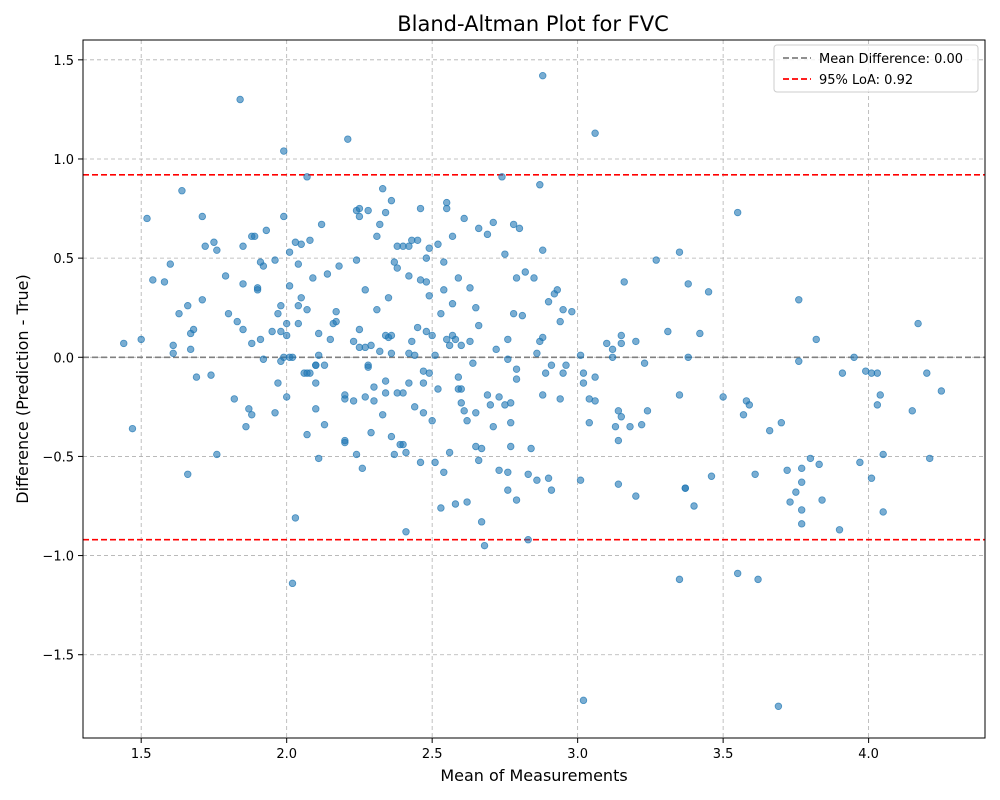  Describe the element at coordinates (58, 557) in the screenshot. I see `y-tick-label: −1.0` at that location.